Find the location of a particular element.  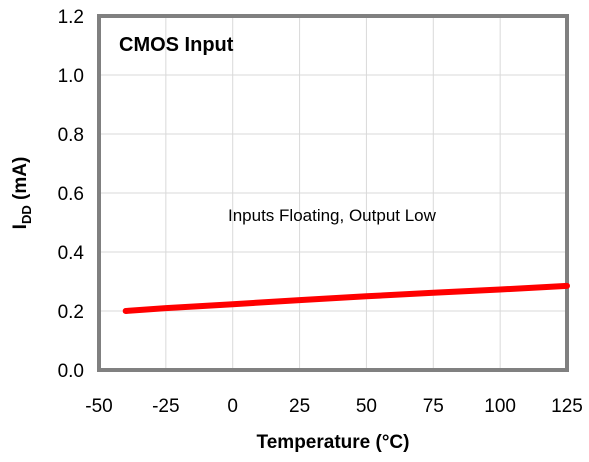

y-tick-label: 0.4 is located at coordinates (71, 253).